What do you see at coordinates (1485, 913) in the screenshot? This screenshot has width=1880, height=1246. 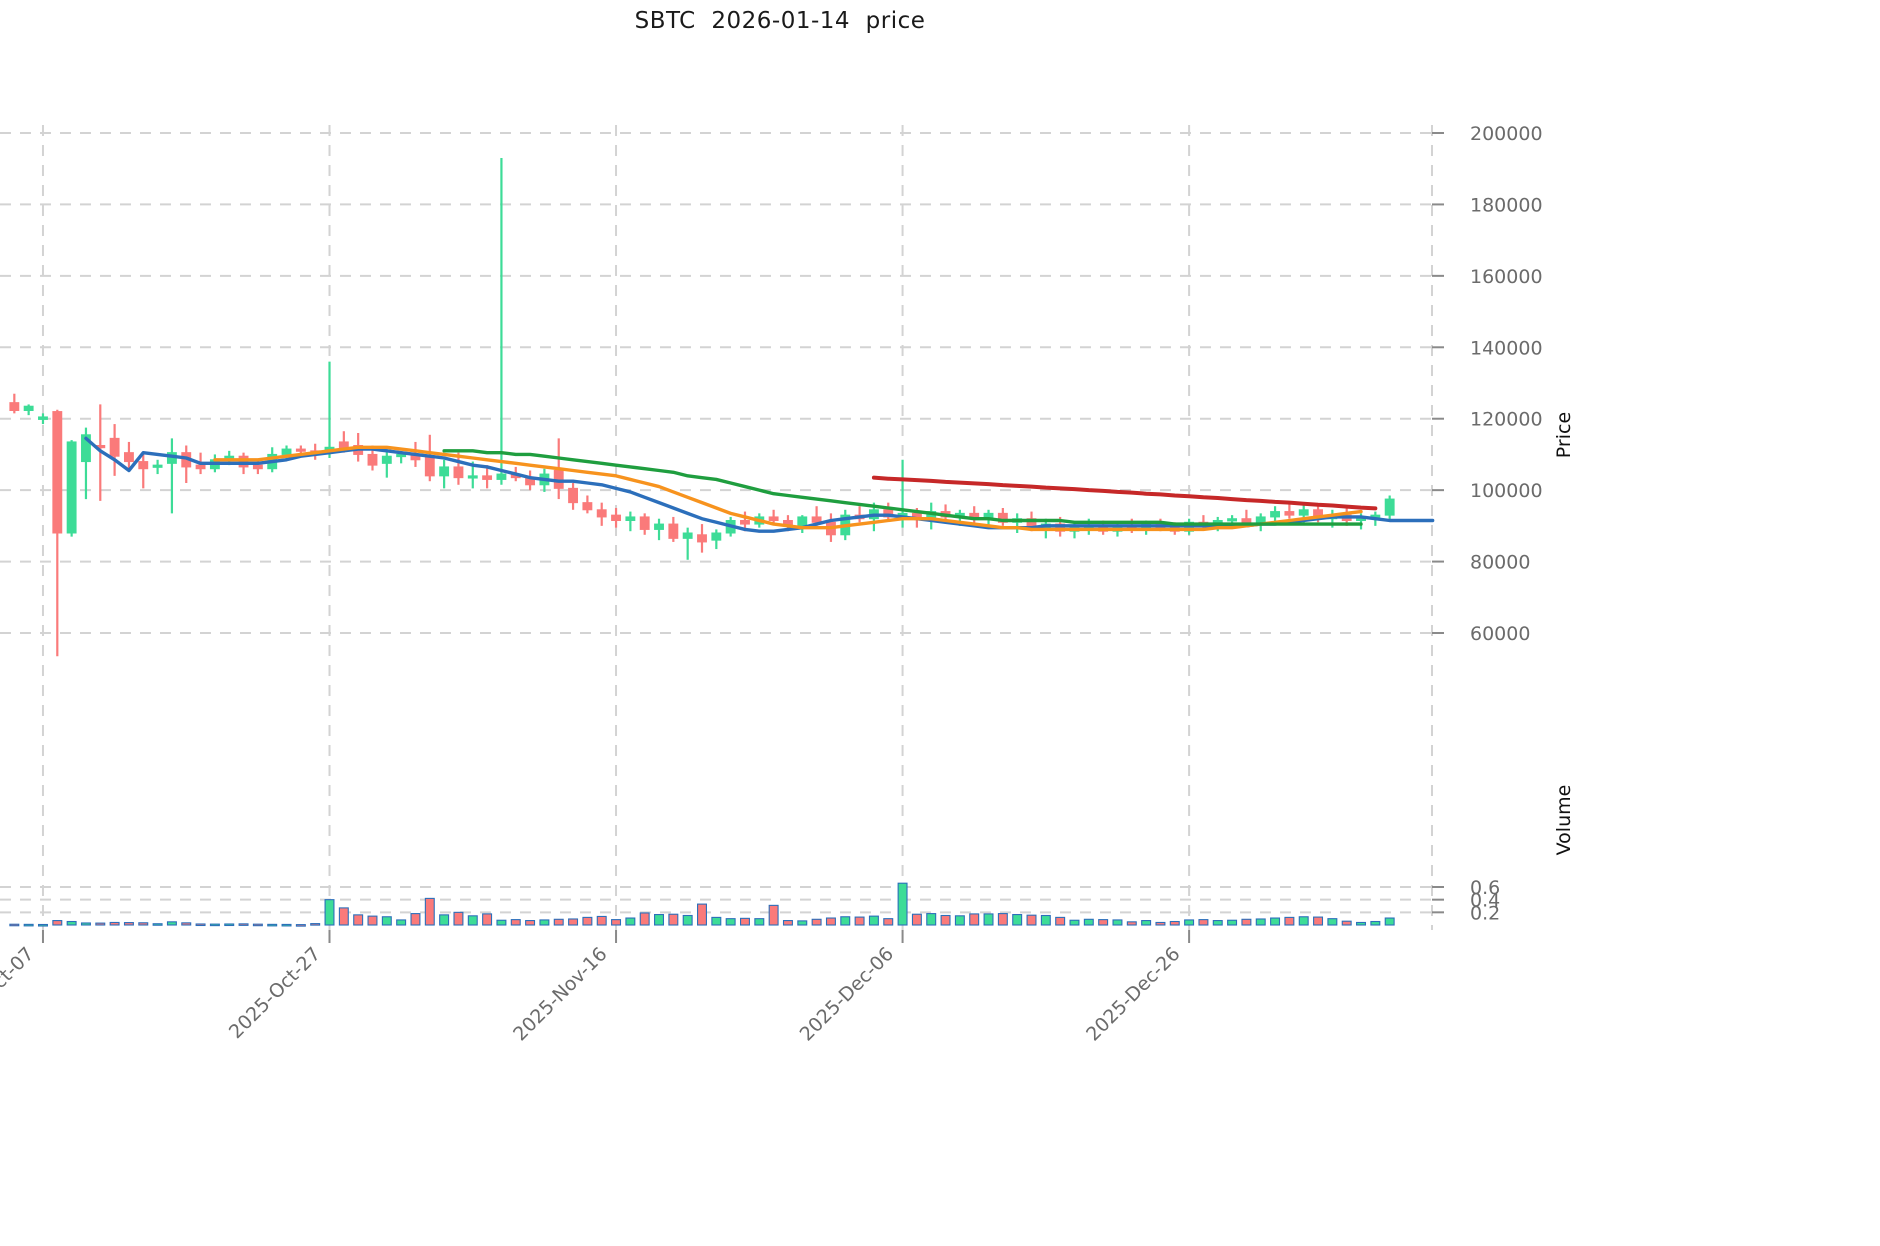 I see `volume-tick-label: 0.2` at bounding box center [1485, 913].